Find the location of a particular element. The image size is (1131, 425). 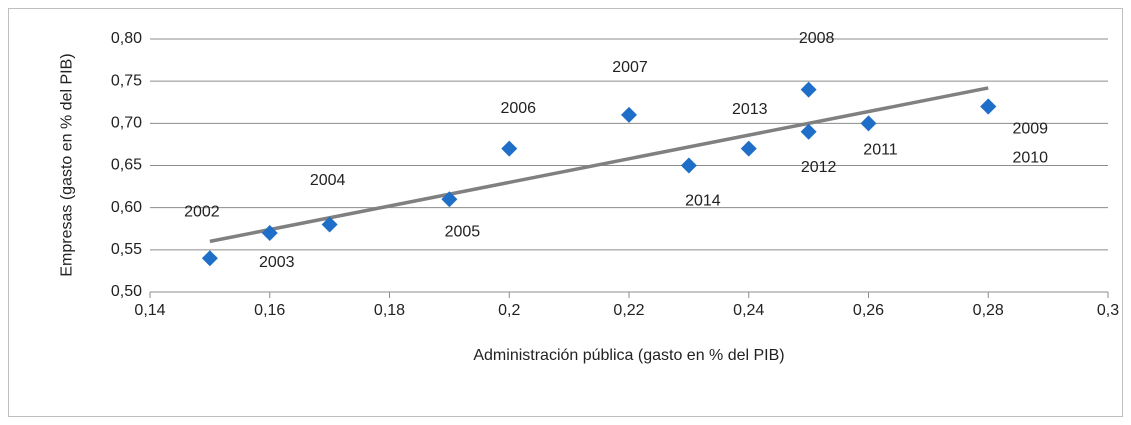

y-tick-label: 0,80 is located at coordinates (126, 38).